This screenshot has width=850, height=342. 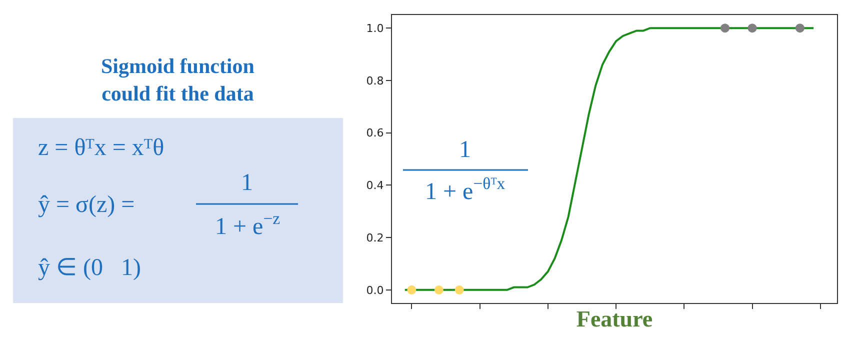 What do you see at coordinates (178, 80) in the screenshot?
I see `text: Sigmoid function could fit the data` at bounding box center [178, 80].